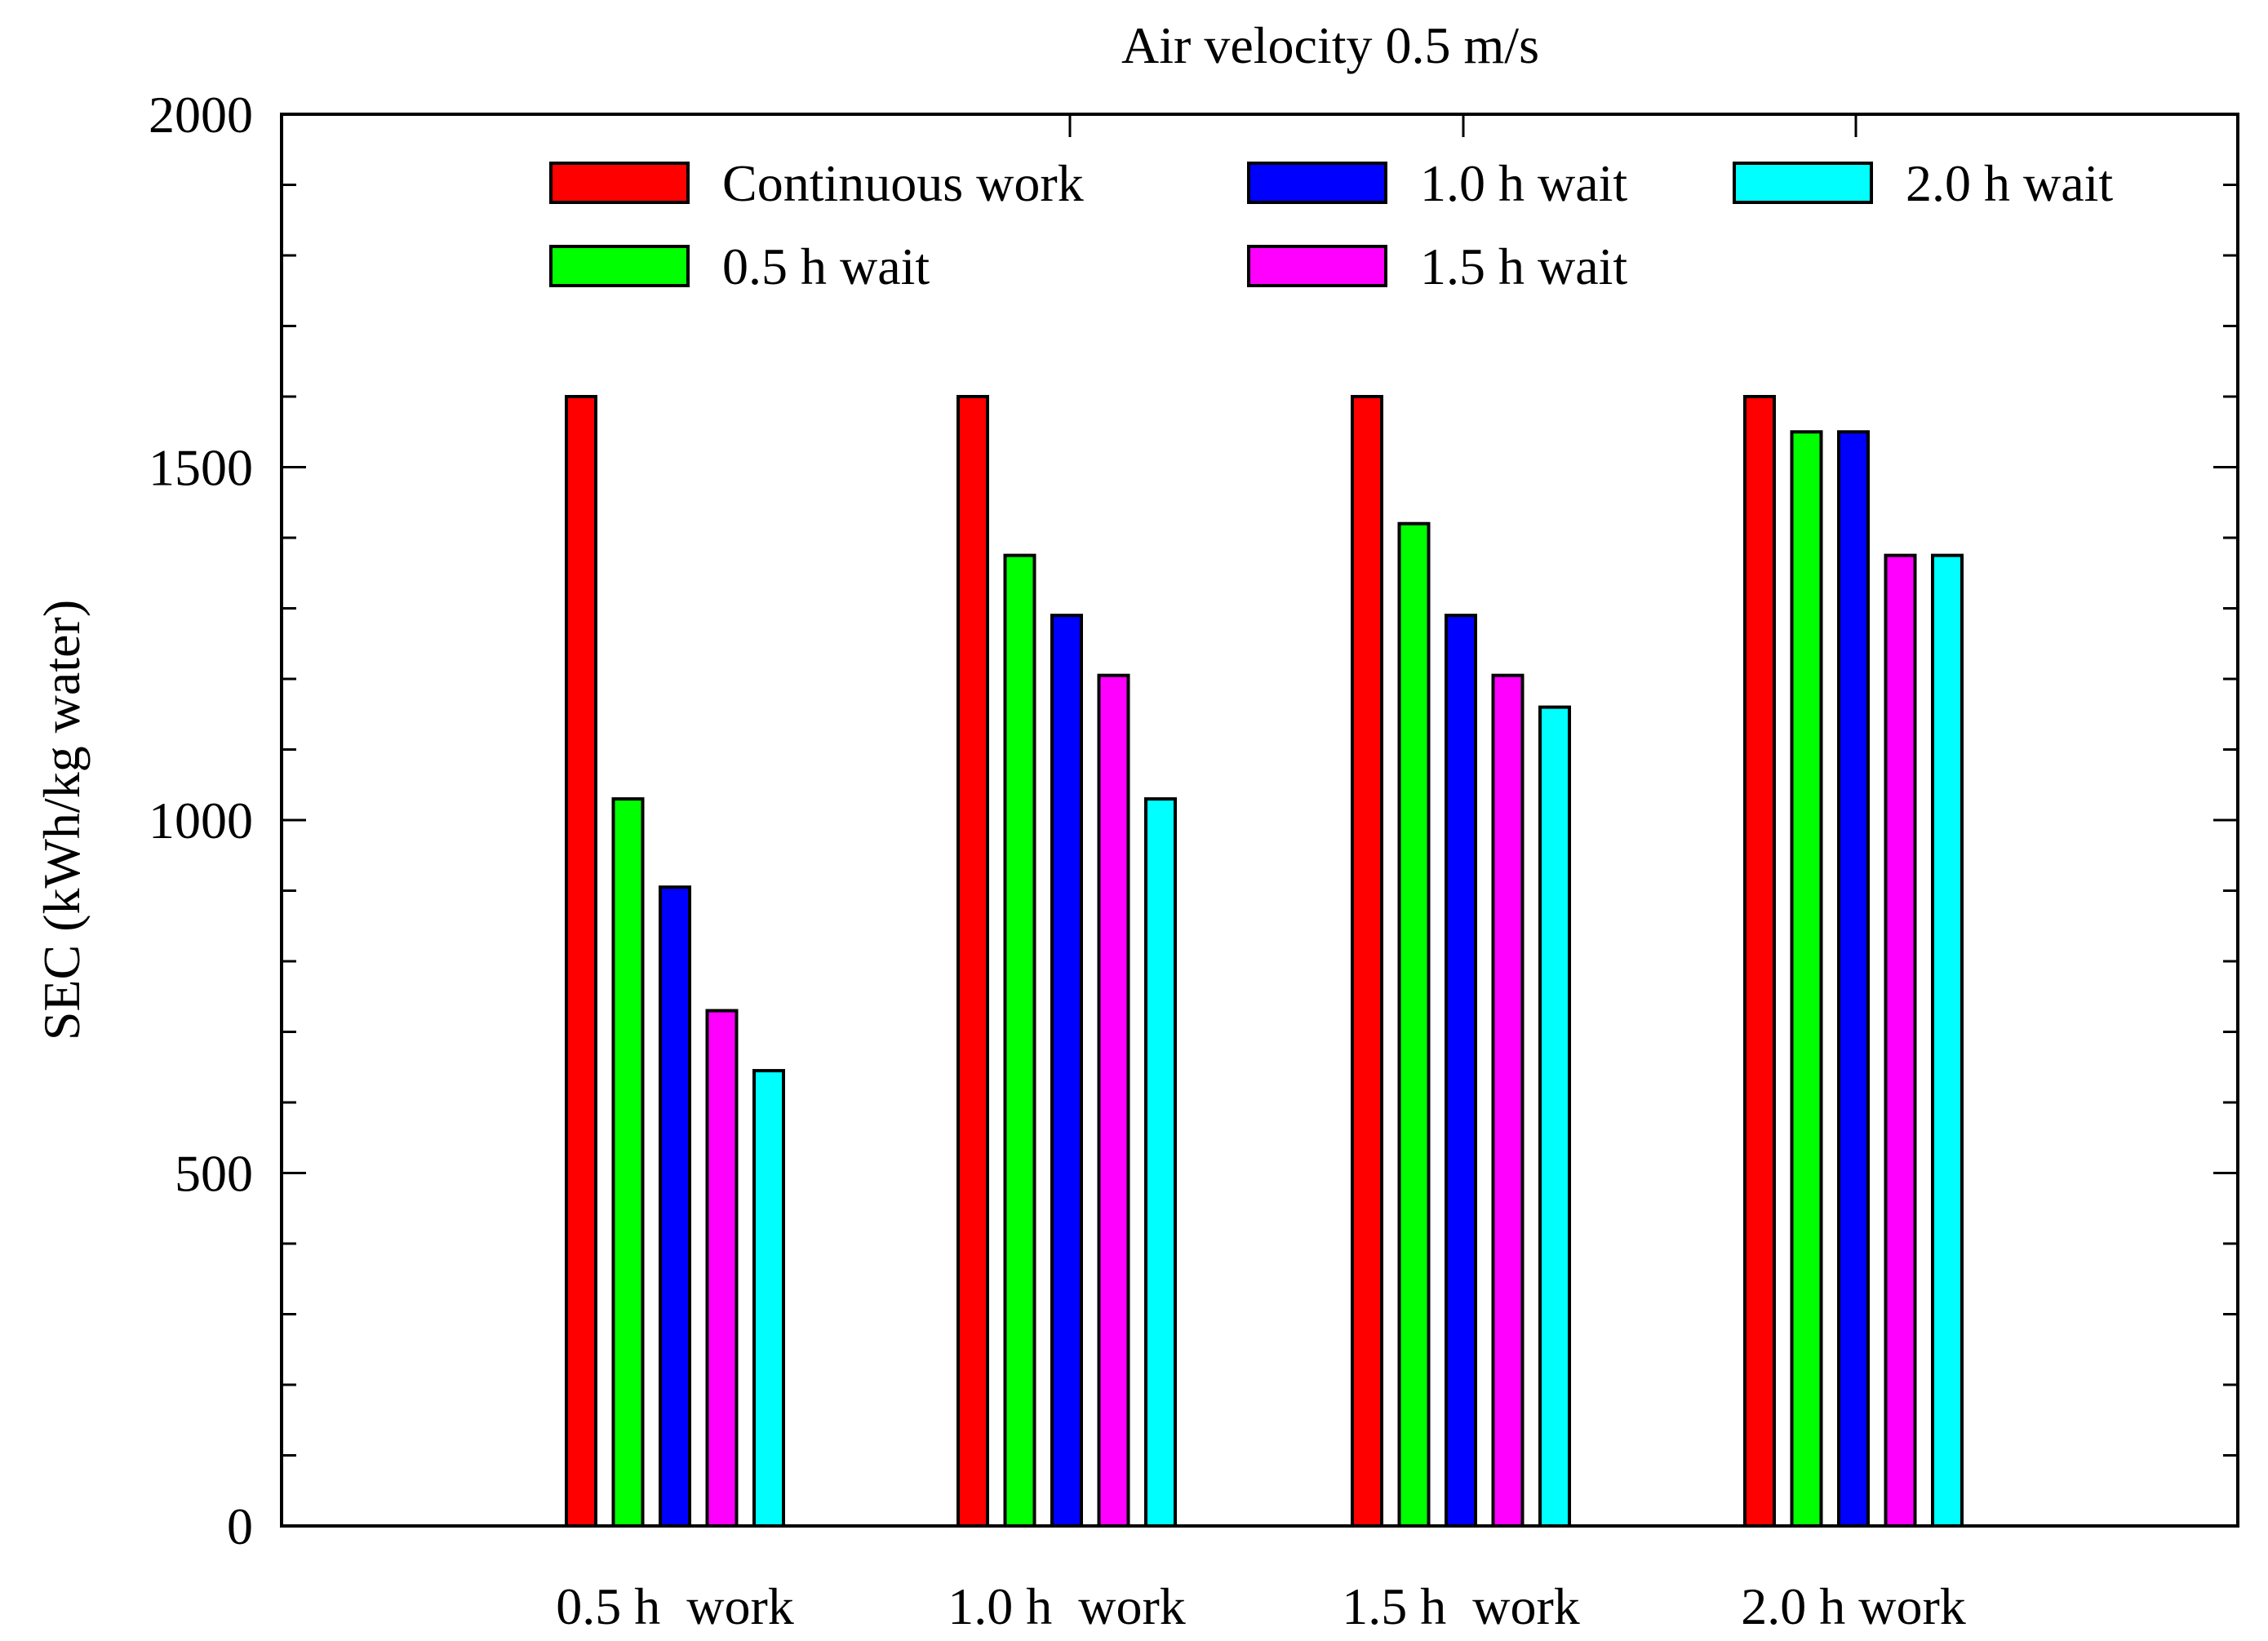 The height and width of the screenshot is (1641, 2268). What do you see at coordinates (903, 183) in the screenshot?
I see `legend-label: Continuous work` at bounding box center [903, 183].